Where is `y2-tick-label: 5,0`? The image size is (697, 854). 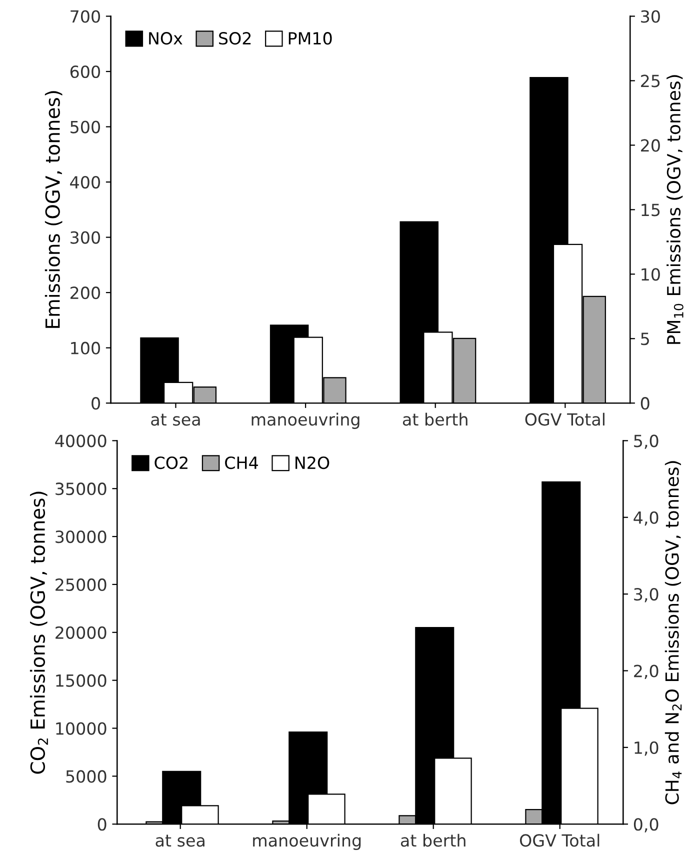
y2-tick-label: 5,0 is located at coordinates (646, 441).